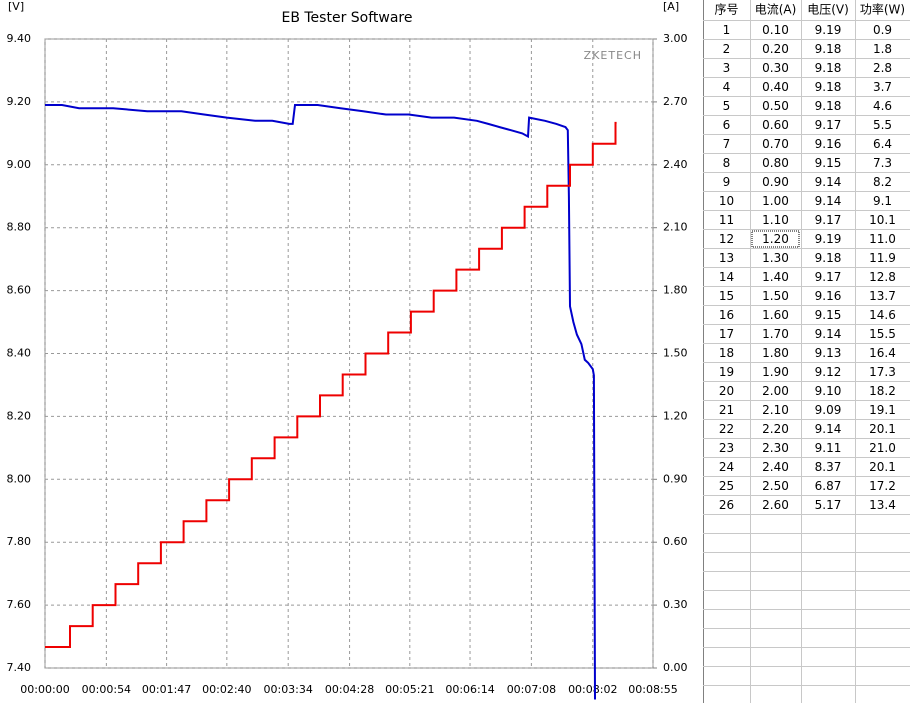 Image resolution: width=910 pixels, height=703 pixels. What do you see at coordinates (727, 49) in the screenshot?
I see `table-cell: 2` at bounding box center [727, 49].